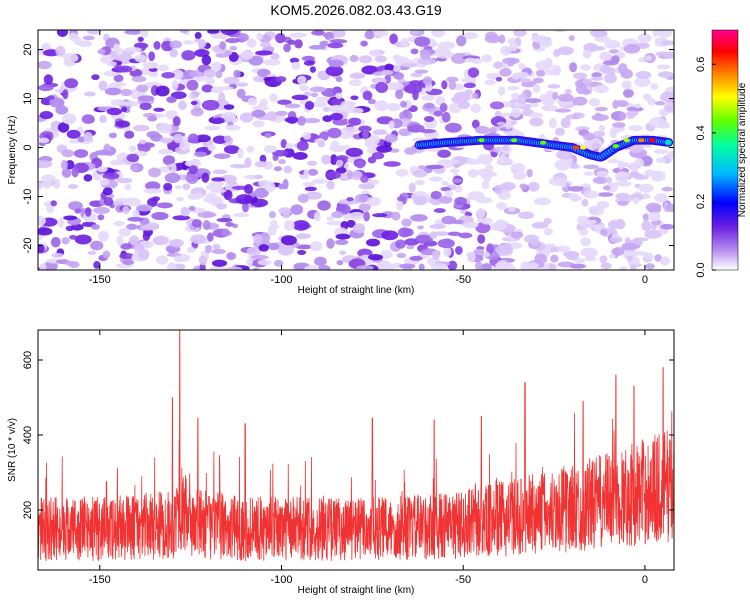 The image size is (750, 600). I want to click on y-tick-label: -10, so click(28, 197).